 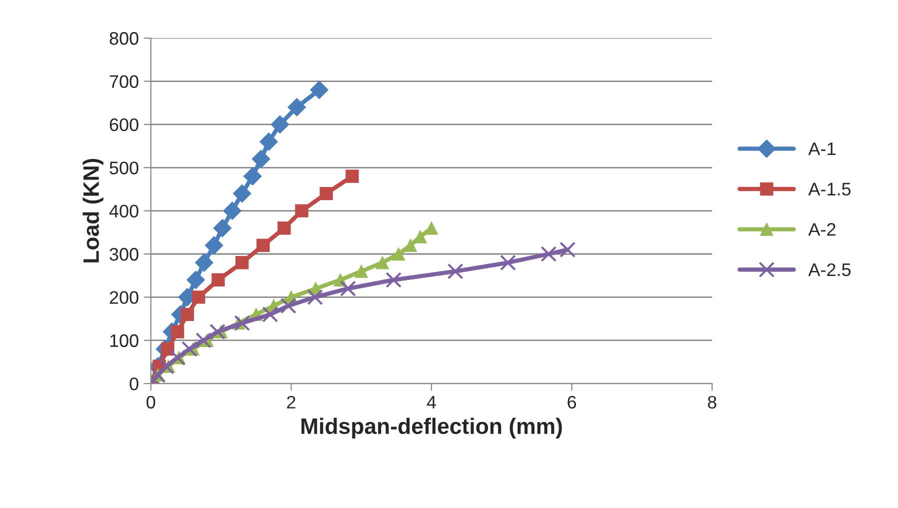 What do you see at coordinates (124, 81) in the screenshot?
I see `y-tick-label: 700` at bounding box center [124, 81].